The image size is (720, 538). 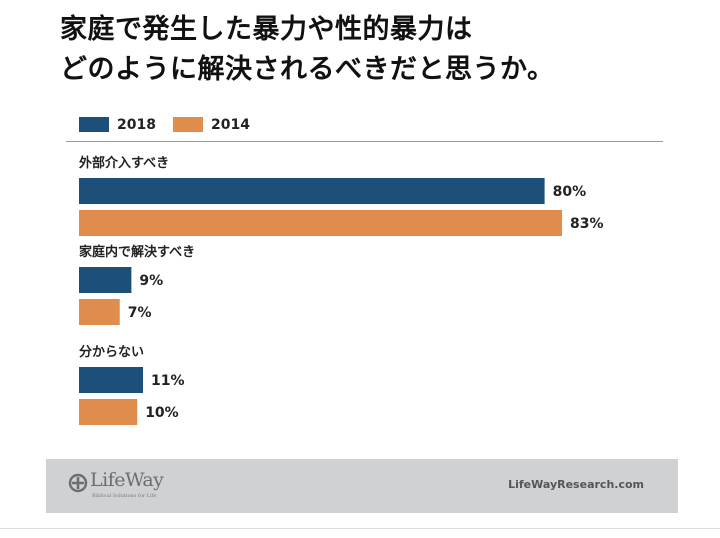 I want to click on category-label-1: 家庭内で解決すべき, so click(x=137, y=252).